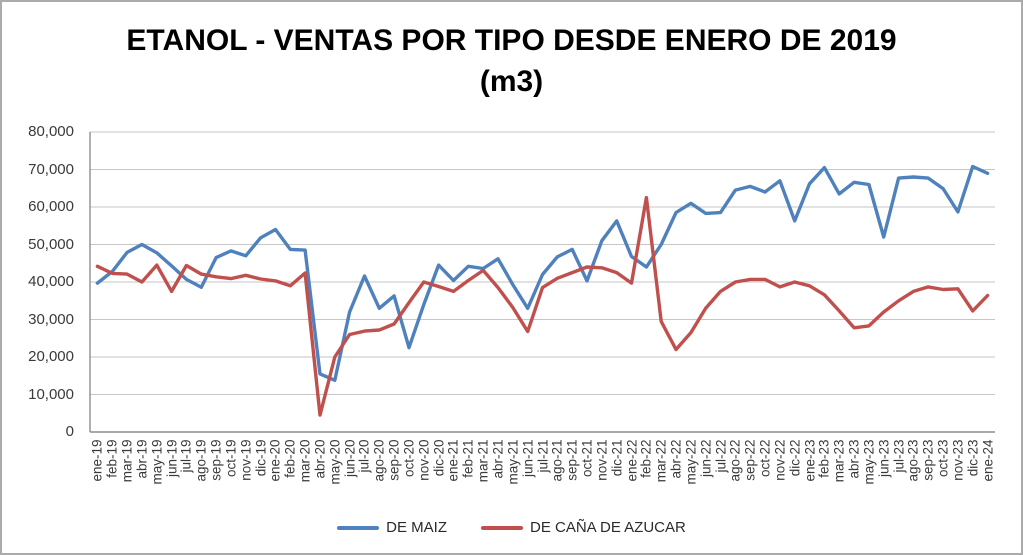  Describe the element at coordinates (335, 462) in the screenshot. I see `x-tick-label: may-20` at that location.